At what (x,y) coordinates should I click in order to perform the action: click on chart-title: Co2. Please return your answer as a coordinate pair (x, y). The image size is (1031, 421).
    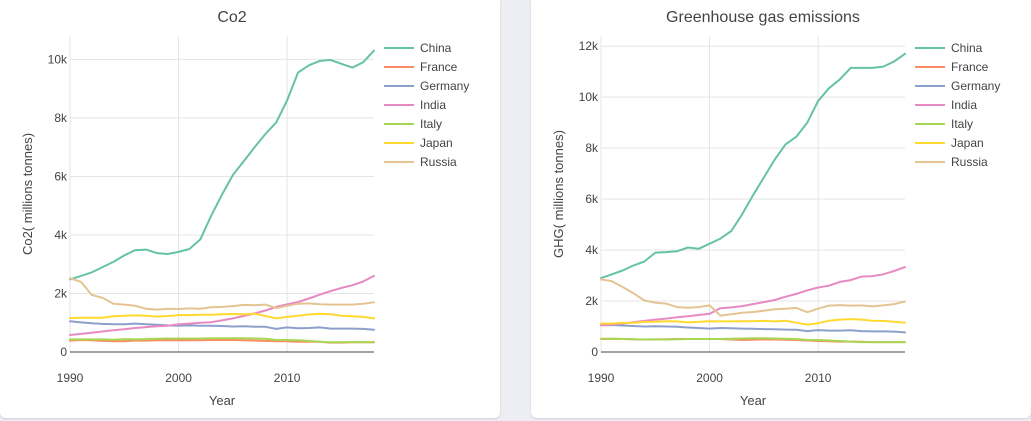
    Looking at the image, I should click on (231, 17).